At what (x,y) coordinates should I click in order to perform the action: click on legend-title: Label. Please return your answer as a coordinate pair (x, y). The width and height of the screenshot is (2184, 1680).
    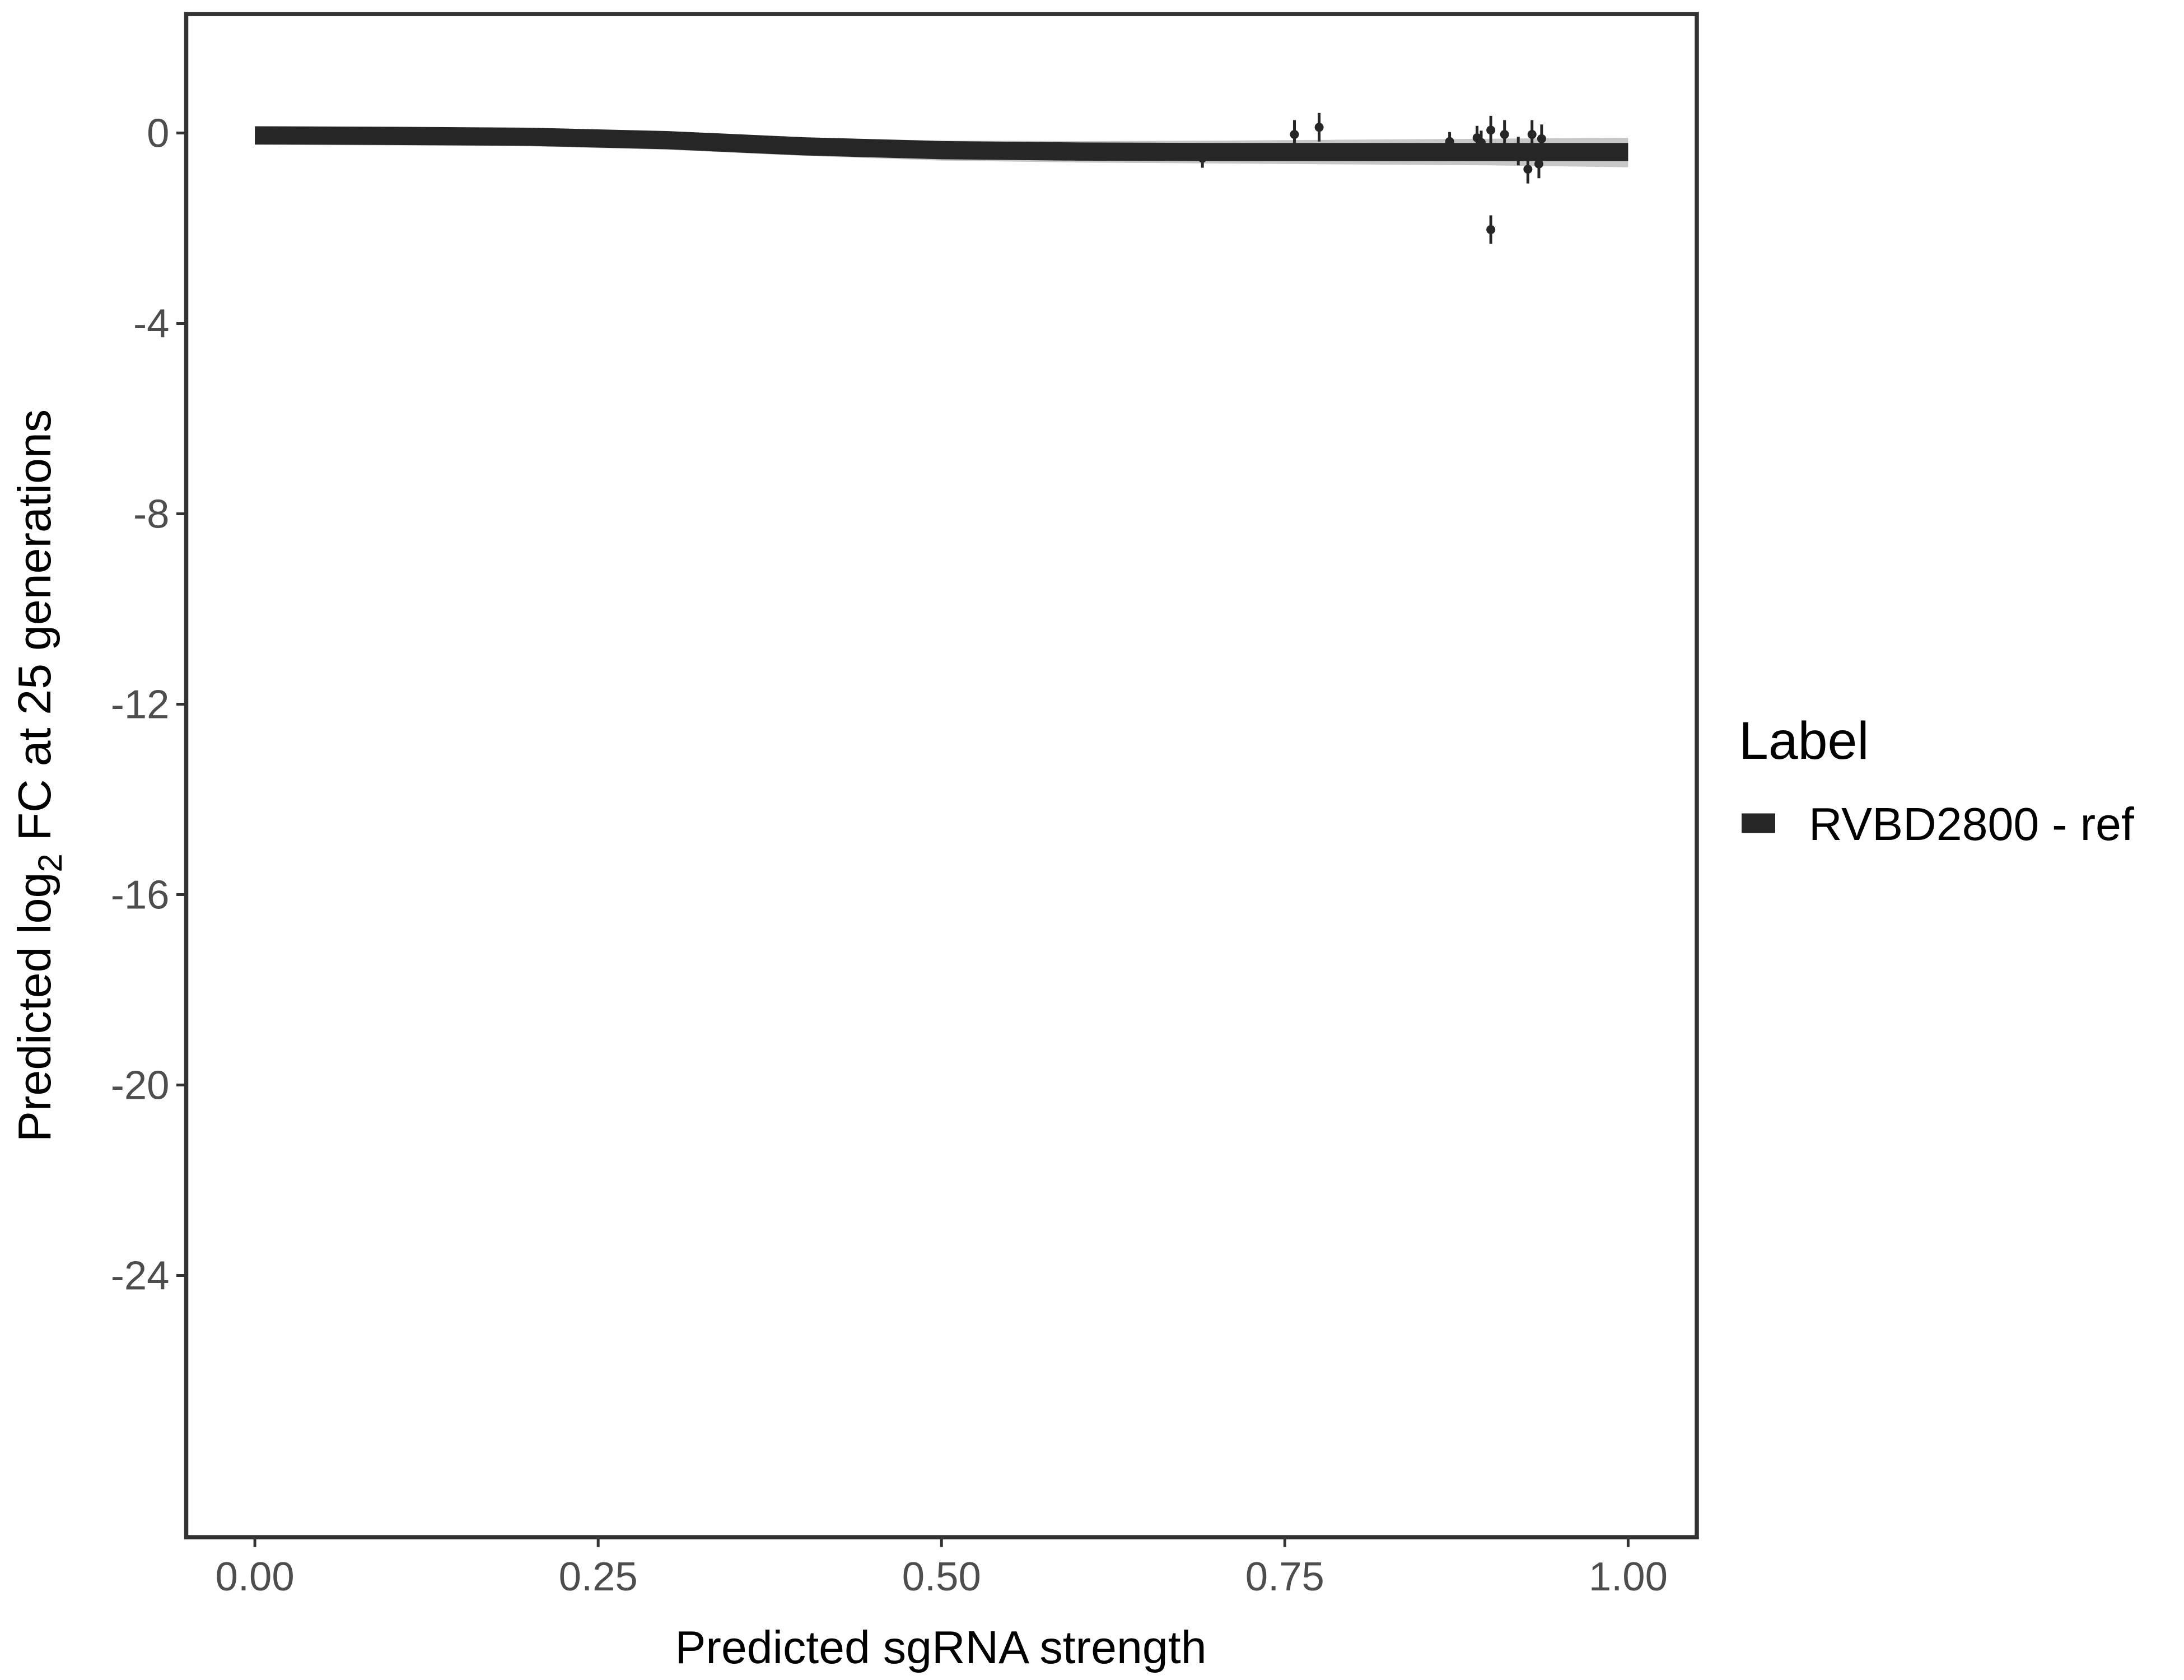
    Looking at the image, I should click on (1804, 741).